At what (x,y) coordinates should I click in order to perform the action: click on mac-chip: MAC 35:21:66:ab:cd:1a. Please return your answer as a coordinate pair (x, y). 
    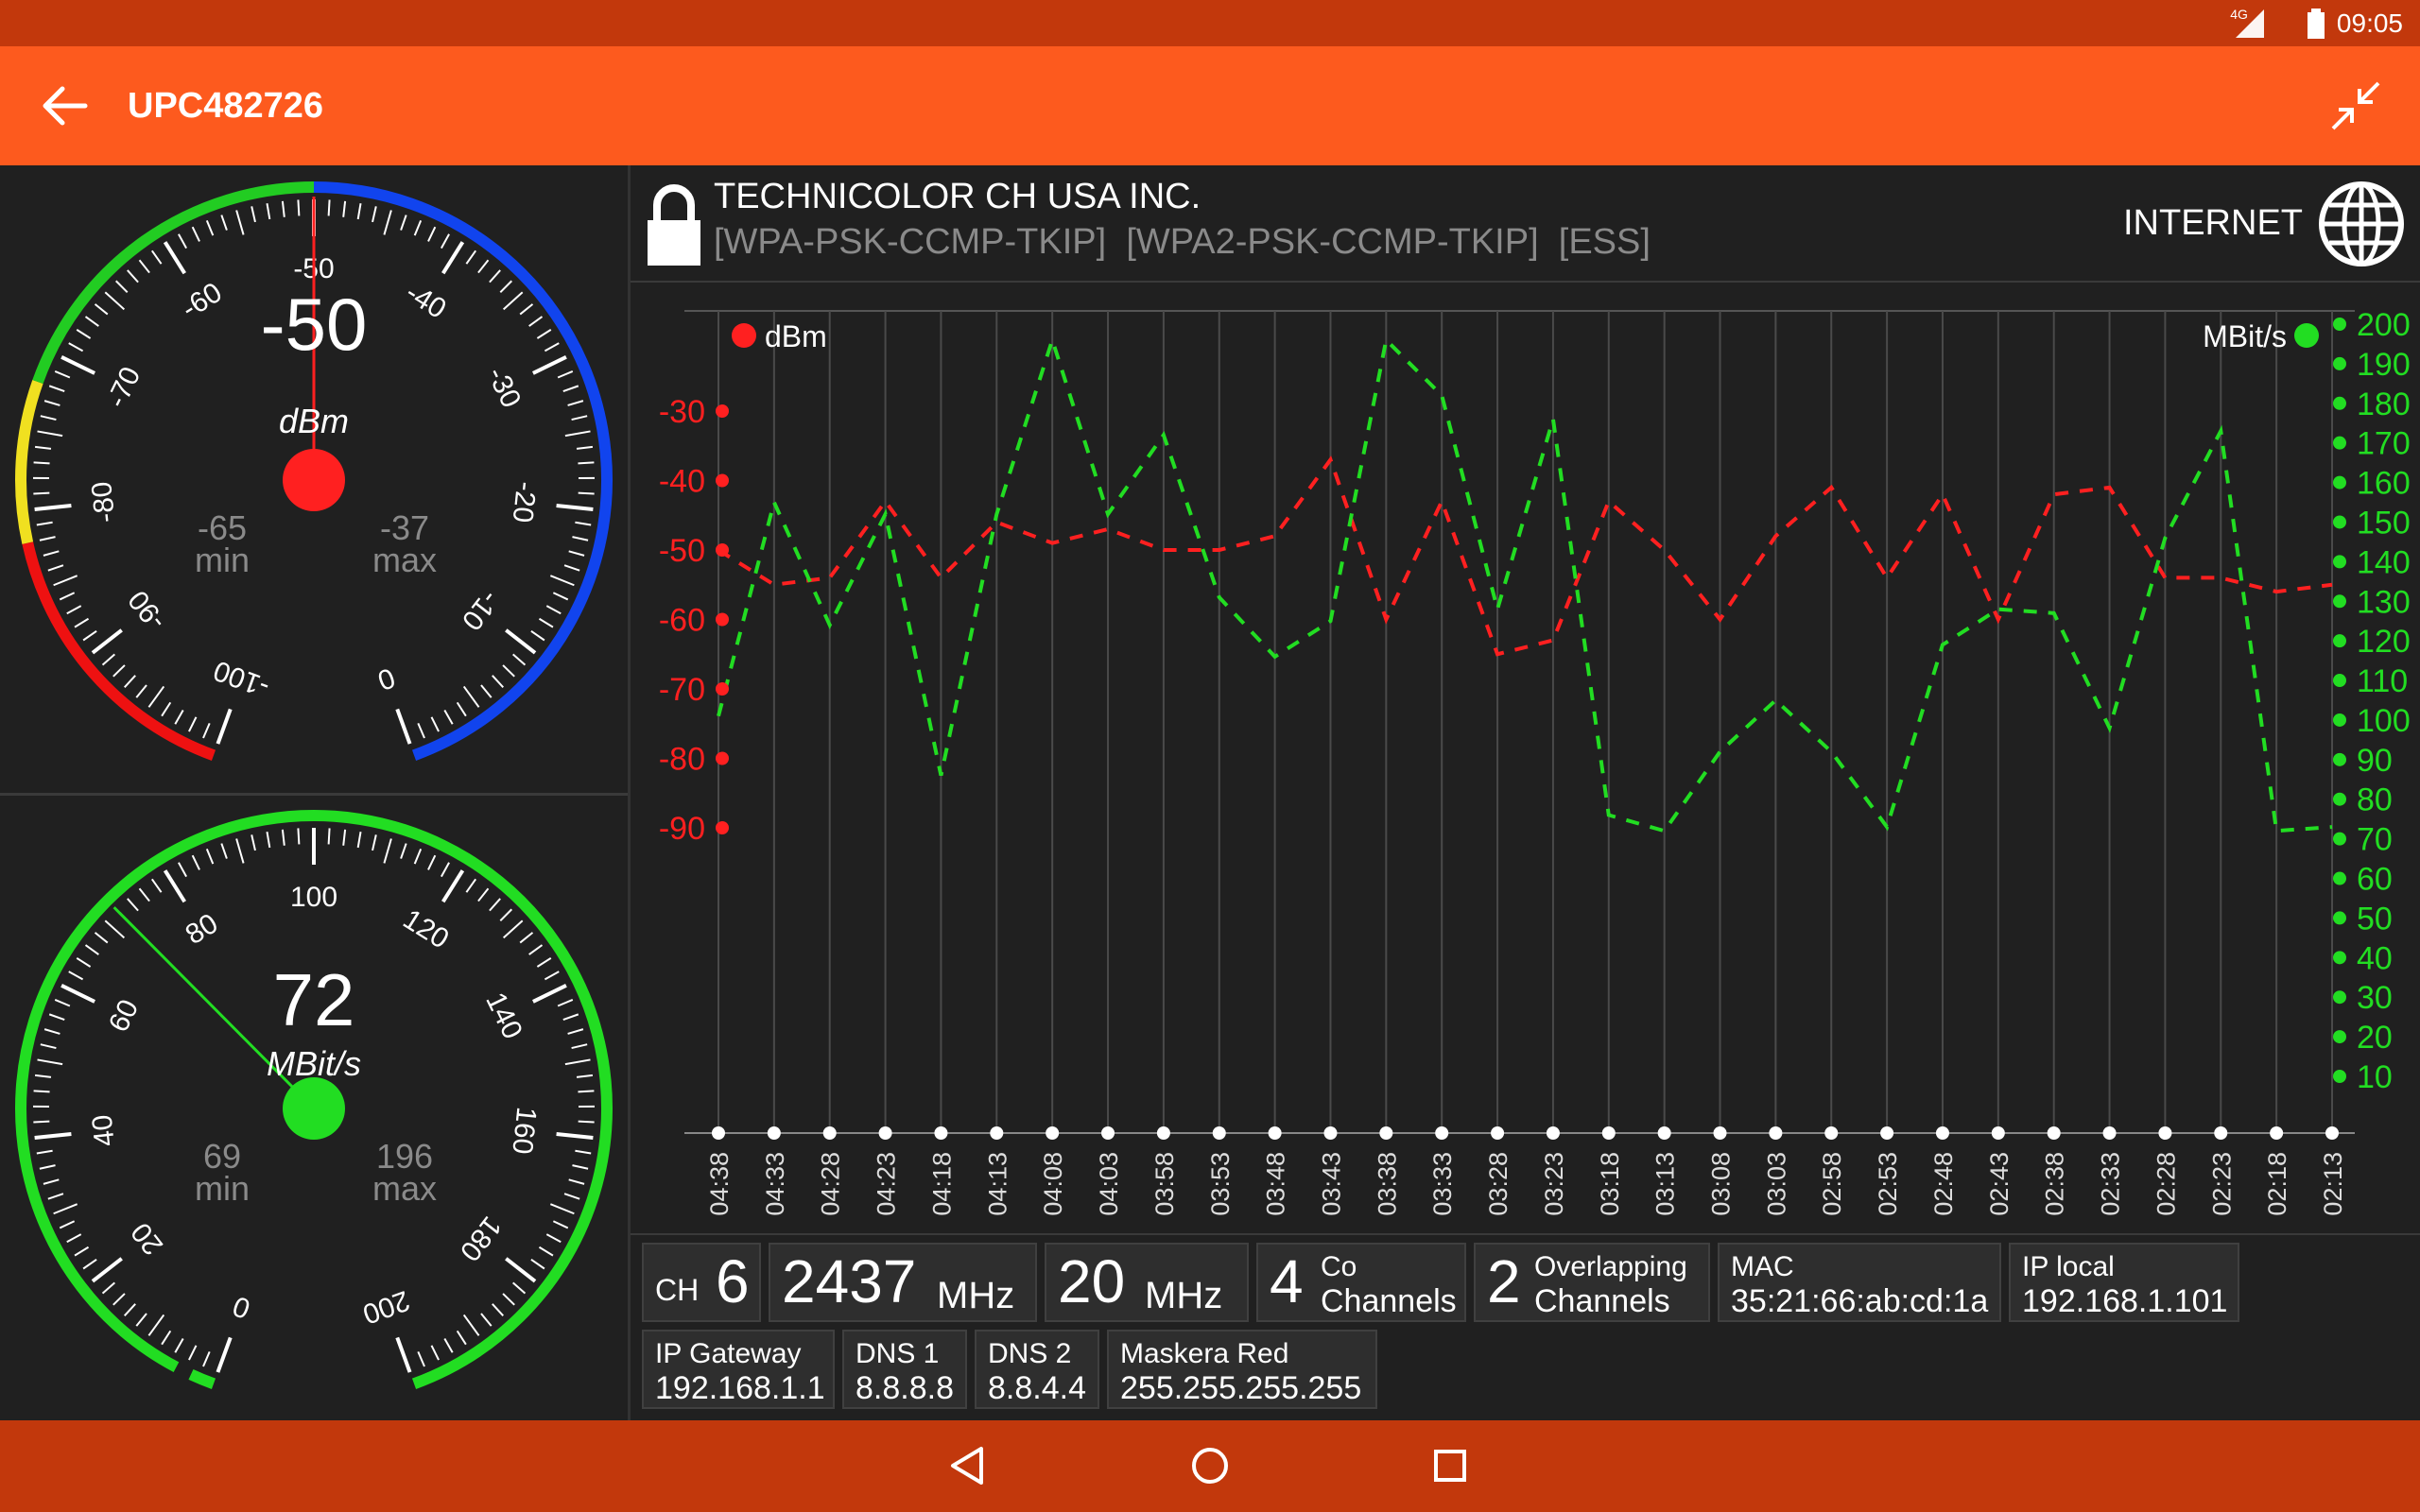
    Looking at the image, I should click on (1859, 1282).